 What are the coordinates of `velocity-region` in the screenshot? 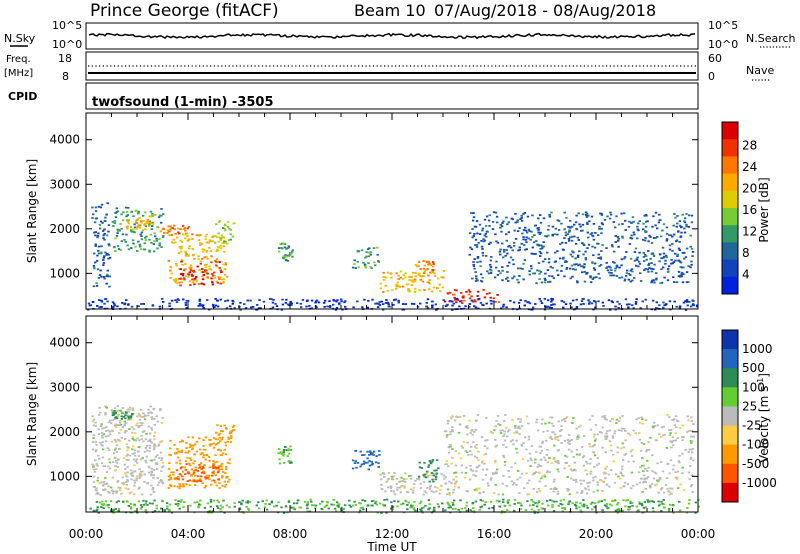 It's located at (366, 460).